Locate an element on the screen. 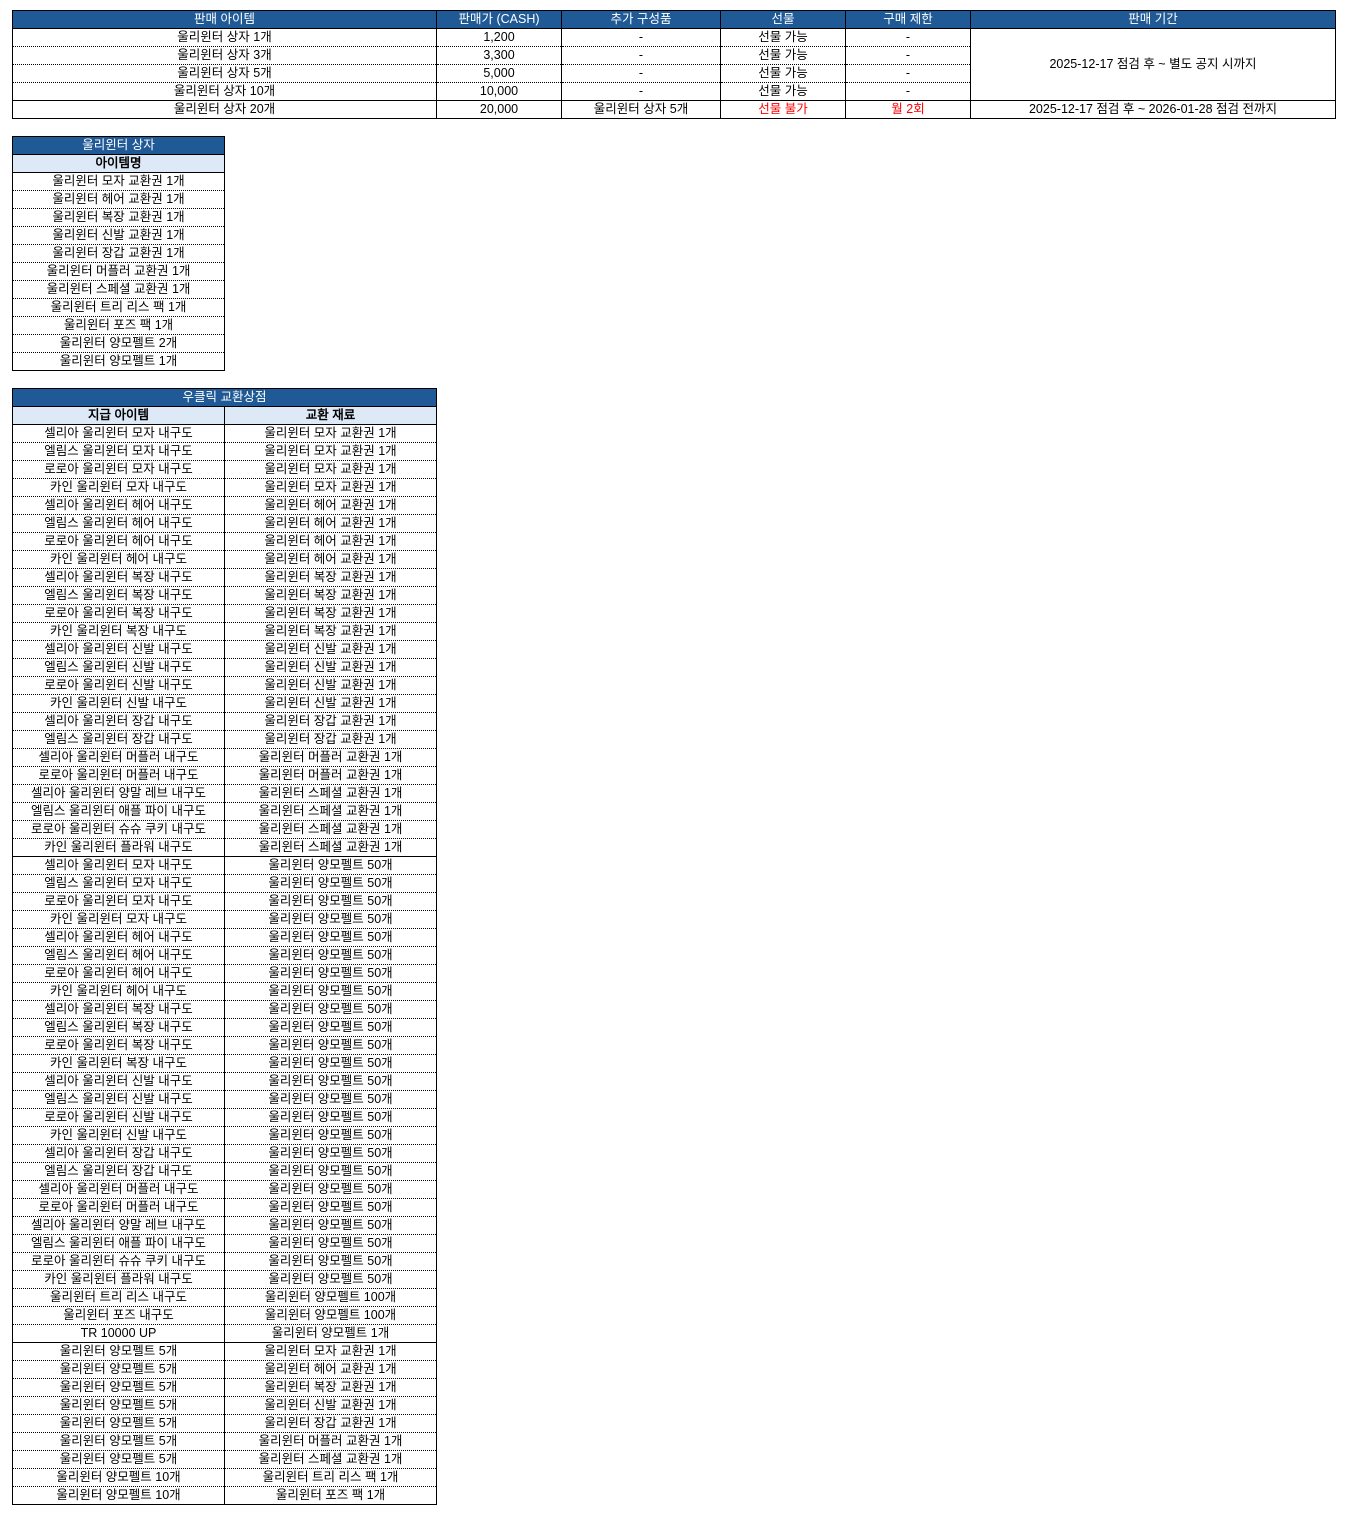  price: 5,000 is located at coordinates (499, 73).